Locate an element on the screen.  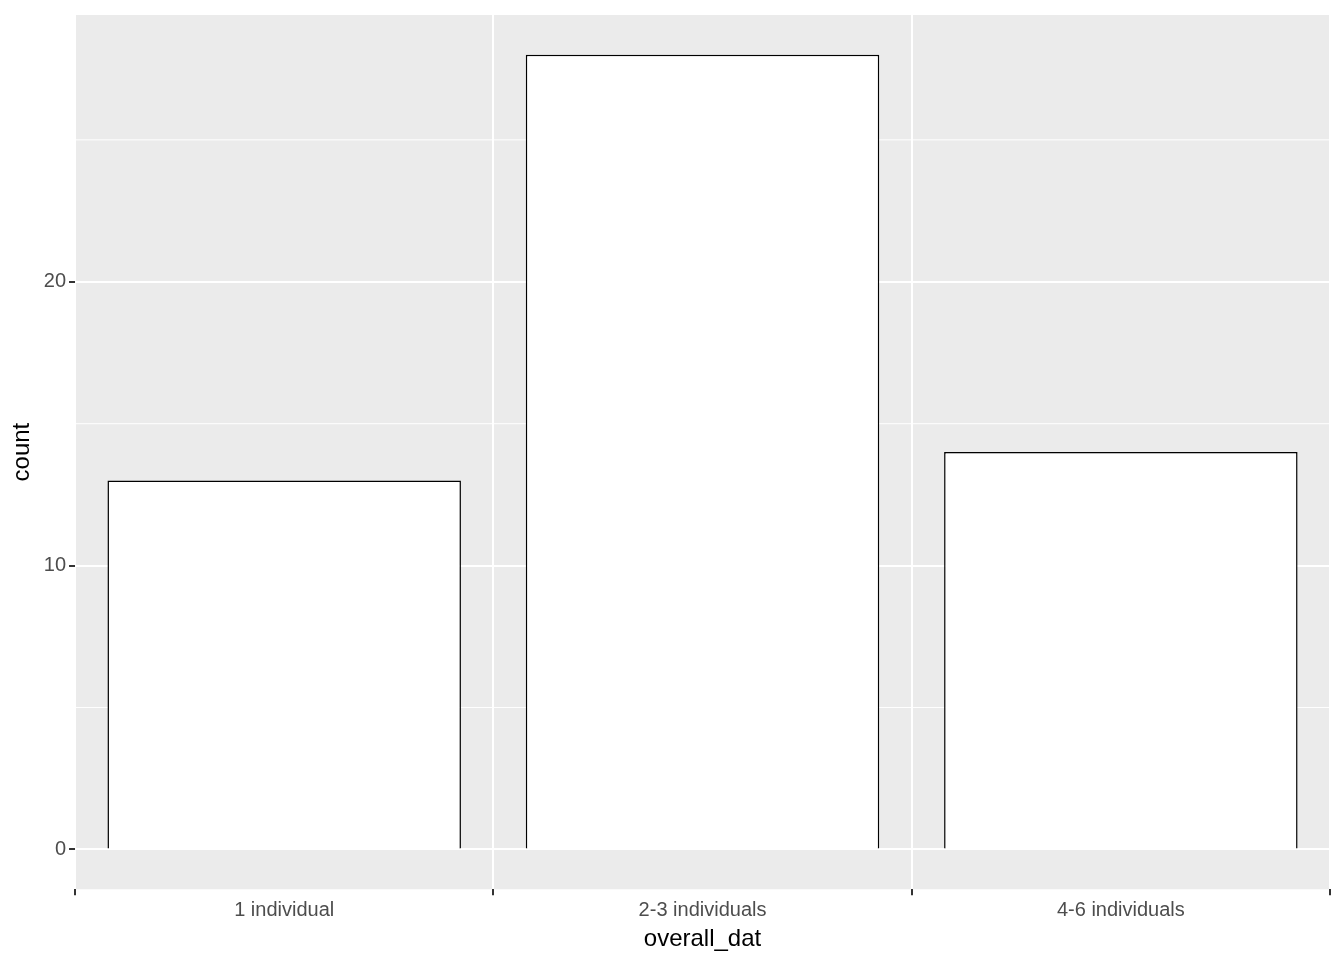
y-tick-label: 0 is located at coordinates (60, 847).